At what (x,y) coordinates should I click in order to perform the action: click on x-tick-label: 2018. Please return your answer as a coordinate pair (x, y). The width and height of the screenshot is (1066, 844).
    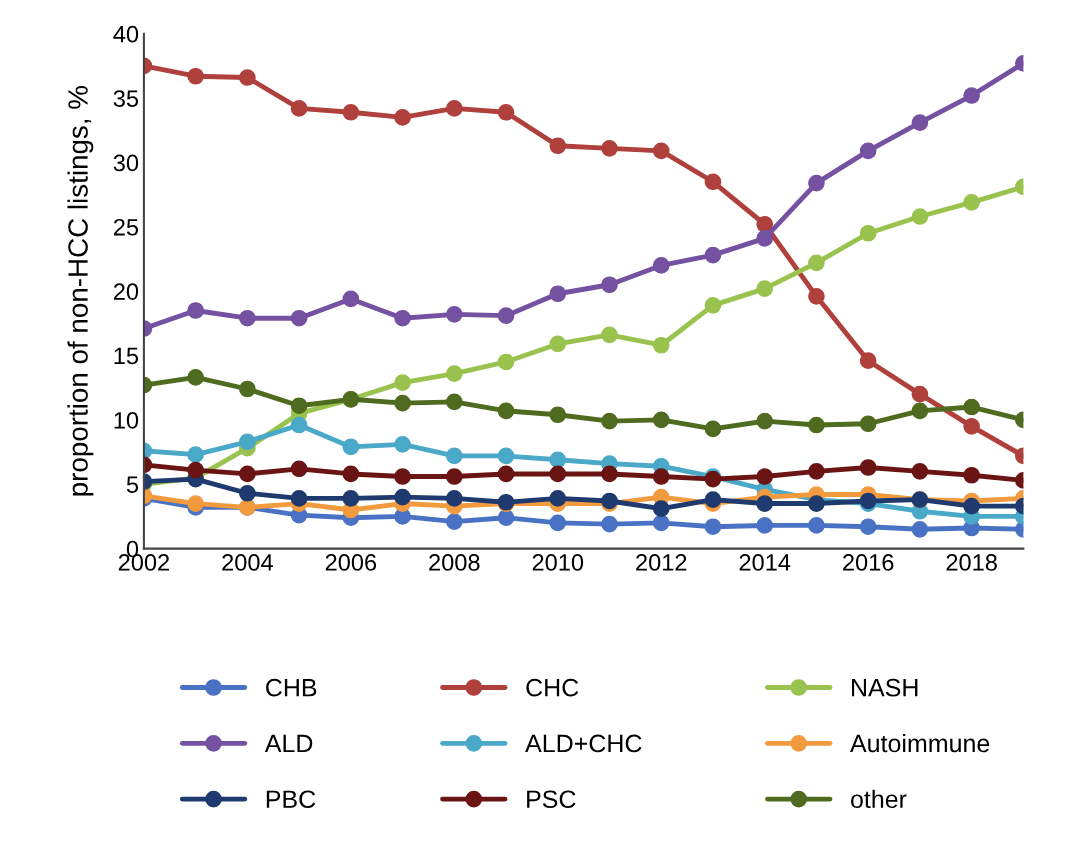
    Looking at the image, I should click on (971, 562).